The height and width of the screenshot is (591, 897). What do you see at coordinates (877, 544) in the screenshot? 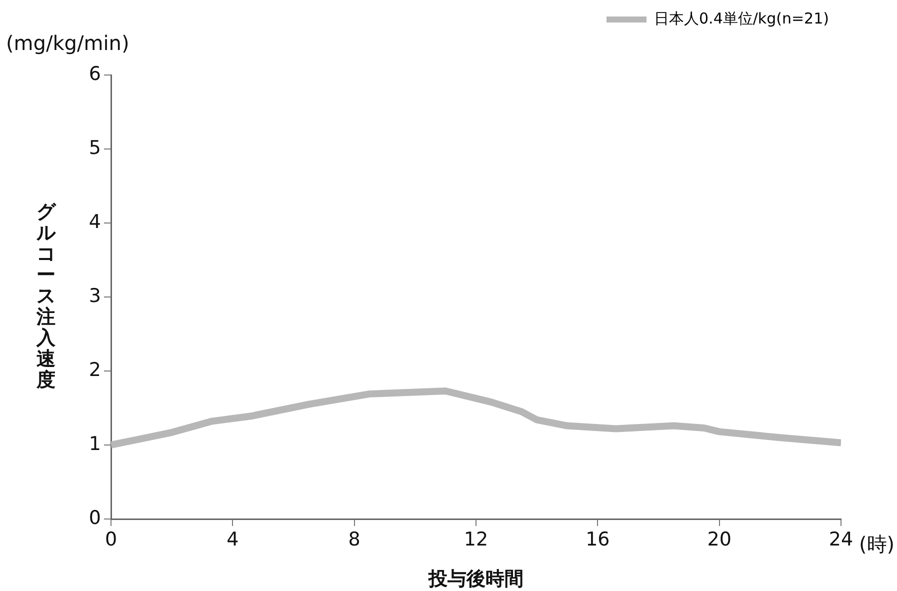
I see `text: (時)` at bounding box center [877, 544].